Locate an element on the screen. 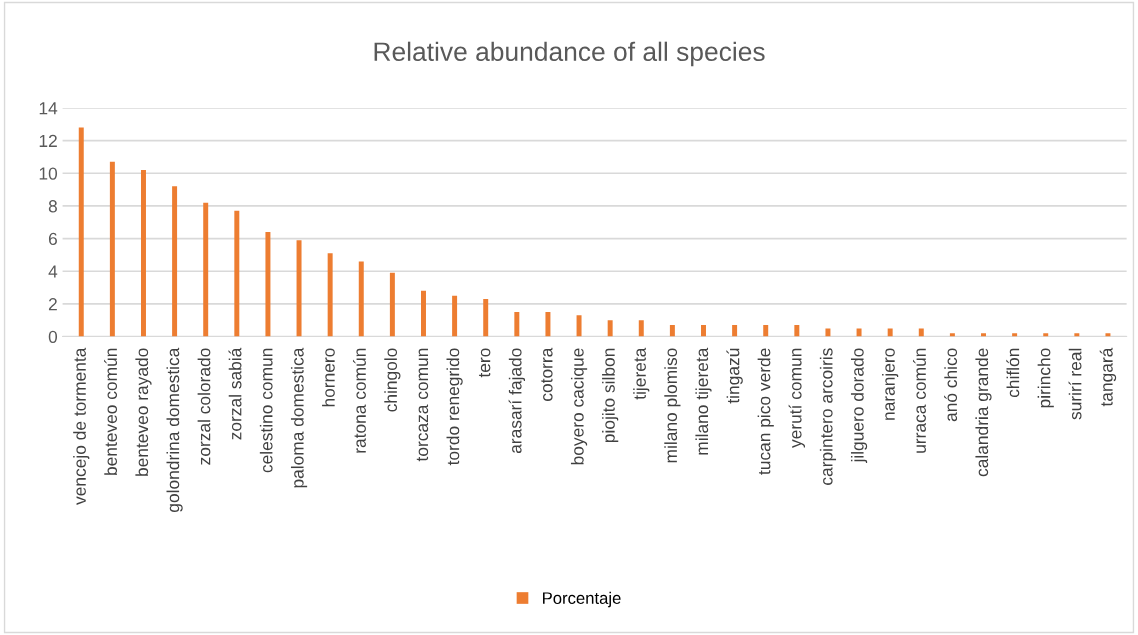 This screenshot has height=635, width=1138. x-tick-label: urraca común is located at coordinates (919, 400).